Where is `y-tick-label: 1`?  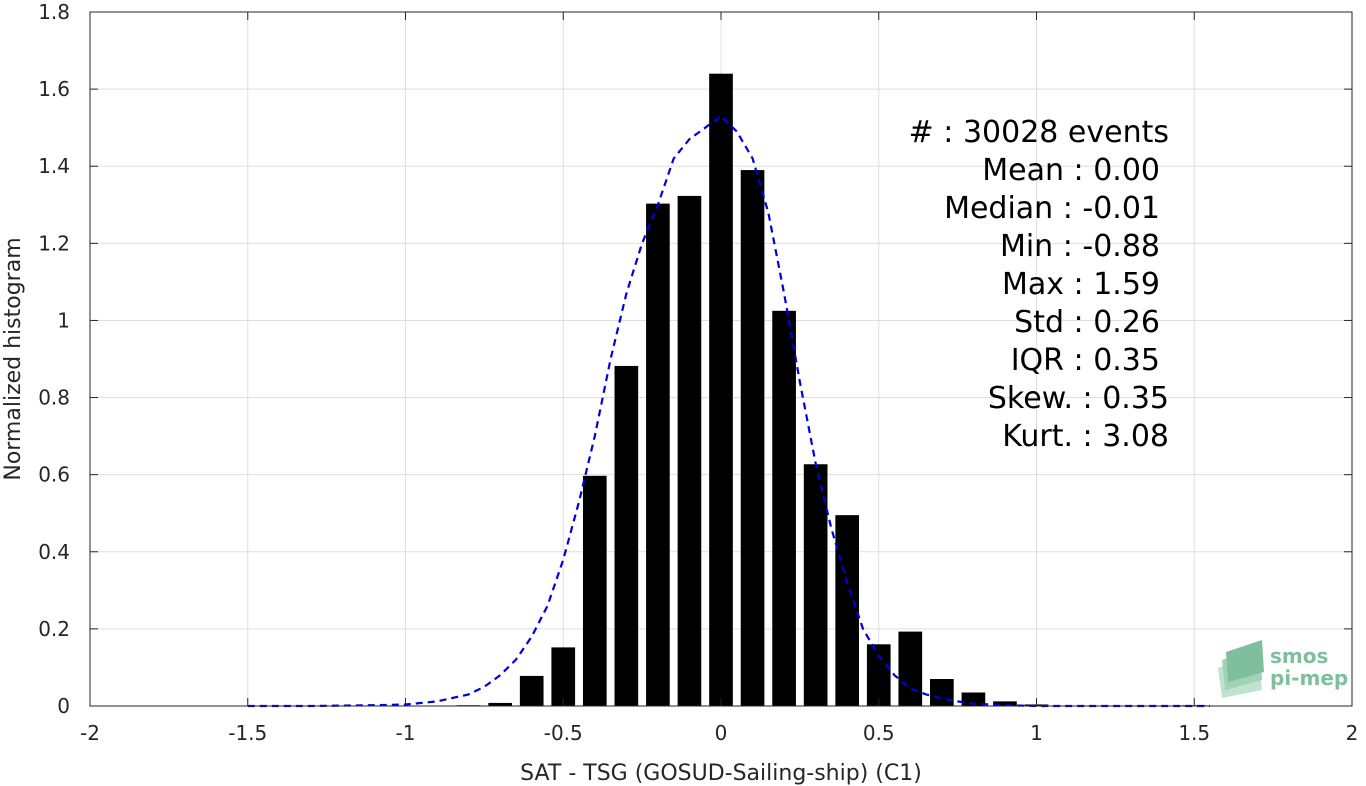 y-tick-label: 1 is located at coordinates (63, 320).